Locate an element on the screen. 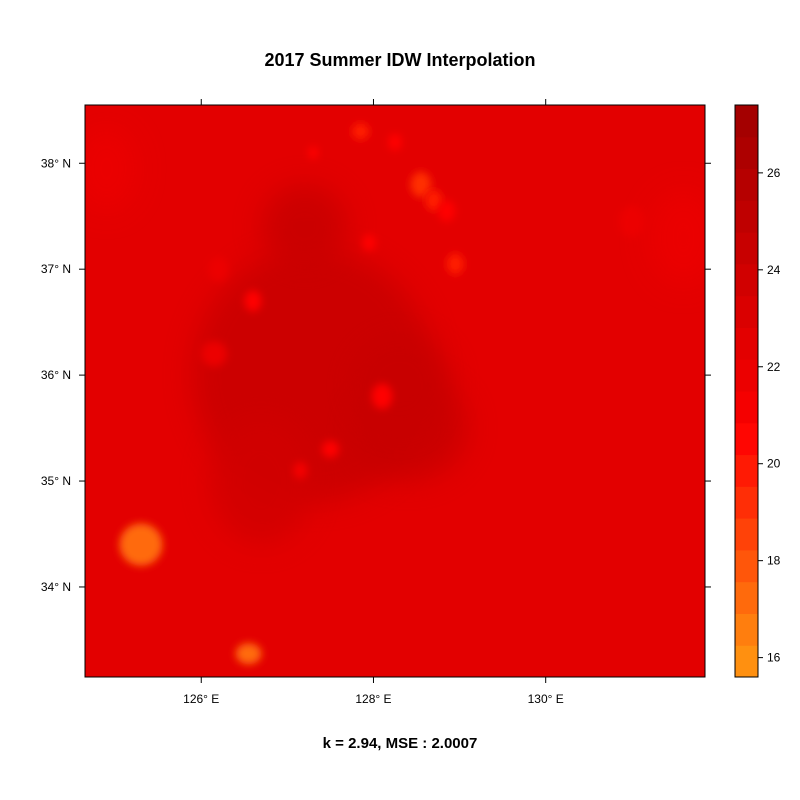 This screenshot has height=800, width=800. x-tick-label-1: 128° E is located at coordinates (373, 699).